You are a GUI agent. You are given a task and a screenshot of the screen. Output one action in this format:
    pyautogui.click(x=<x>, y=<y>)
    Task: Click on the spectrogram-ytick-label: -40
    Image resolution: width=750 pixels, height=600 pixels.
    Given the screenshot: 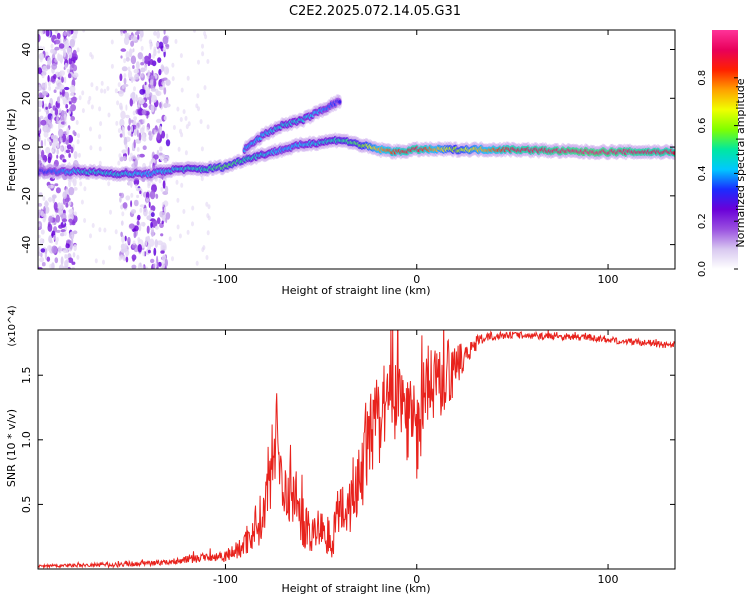 What is the action you would take?
    pyautogui.click(x=26, y=245)
    